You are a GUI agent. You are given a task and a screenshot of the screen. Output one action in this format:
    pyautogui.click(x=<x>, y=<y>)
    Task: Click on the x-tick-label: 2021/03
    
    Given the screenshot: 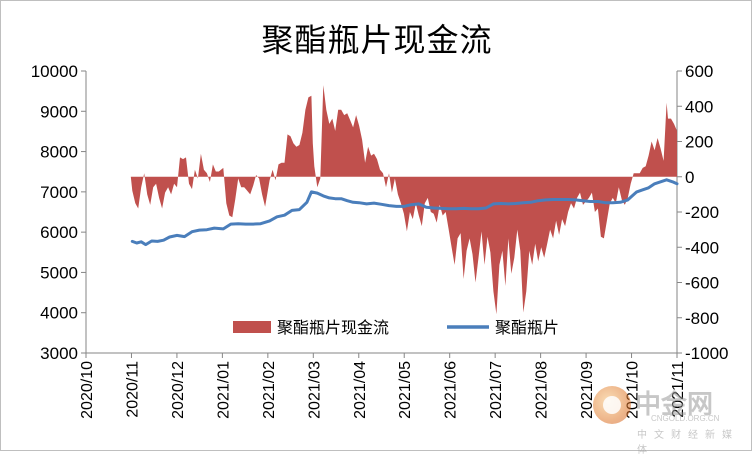 What is the action you would take?
    pyautogui.click(x=314, y=390)
    